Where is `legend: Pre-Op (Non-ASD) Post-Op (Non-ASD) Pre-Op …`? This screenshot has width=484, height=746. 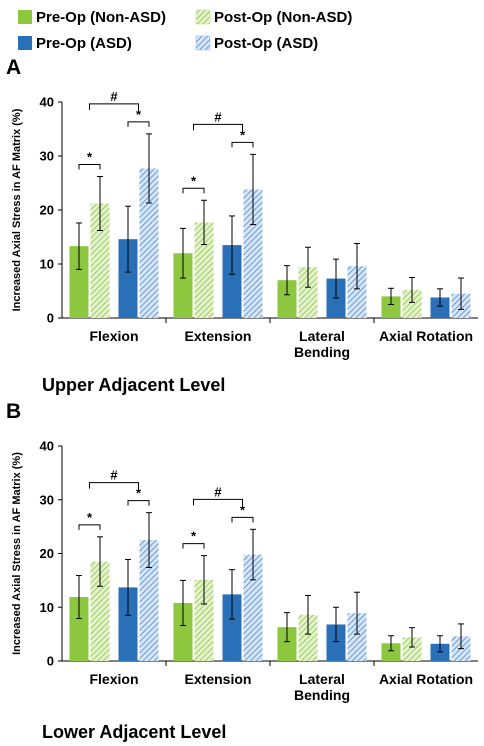
legend: Pre-Op (Non-ASD) Post-Op (Non-ASD) Pre-Op … is located at coordinates (185, 30).